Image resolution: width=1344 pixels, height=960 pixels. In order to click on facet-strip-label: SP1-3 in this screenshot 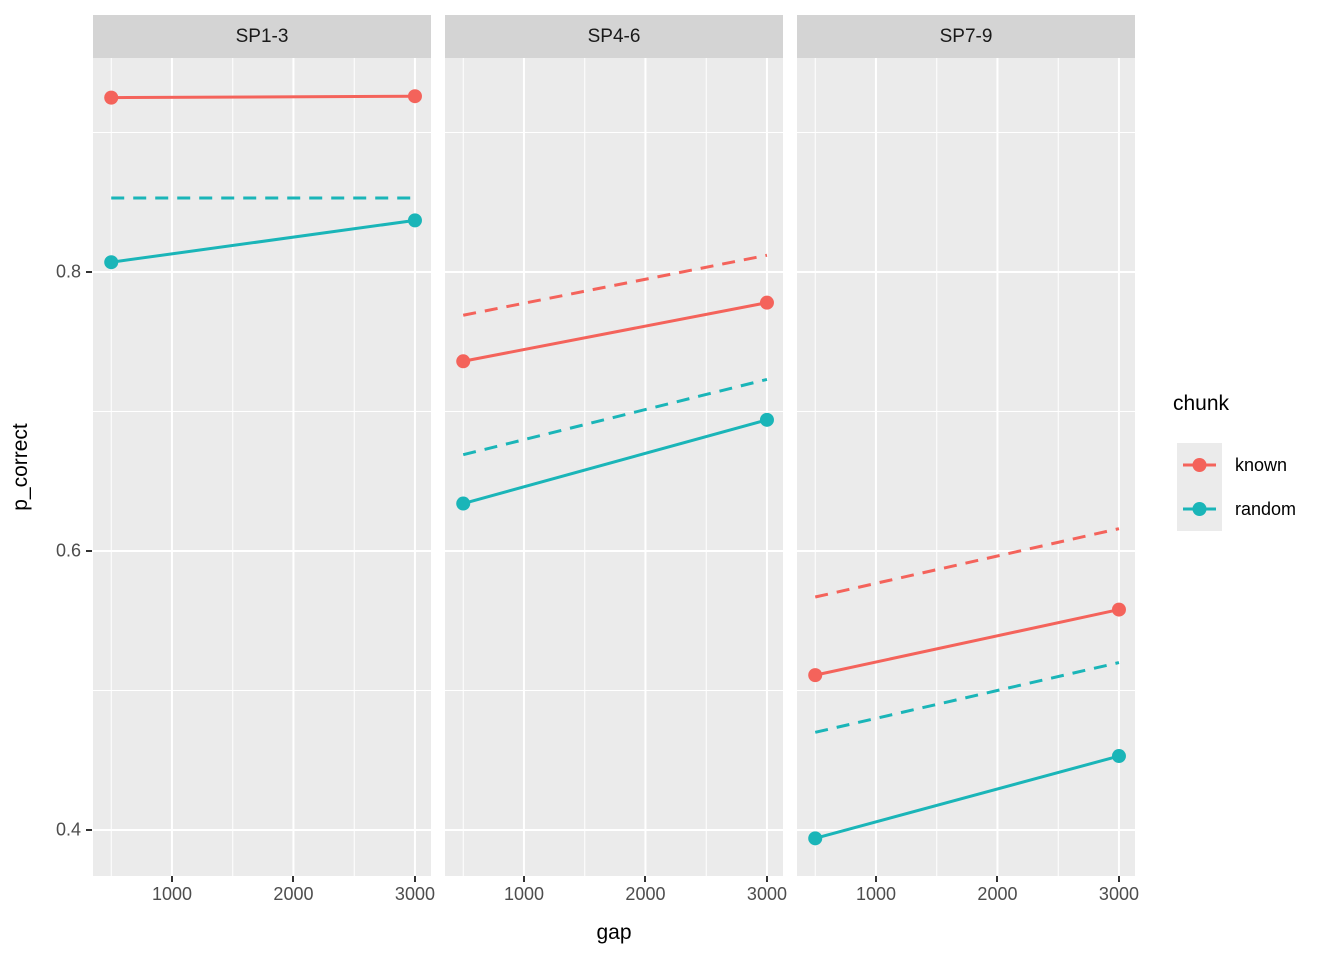, I will do `click(262, 36)`.